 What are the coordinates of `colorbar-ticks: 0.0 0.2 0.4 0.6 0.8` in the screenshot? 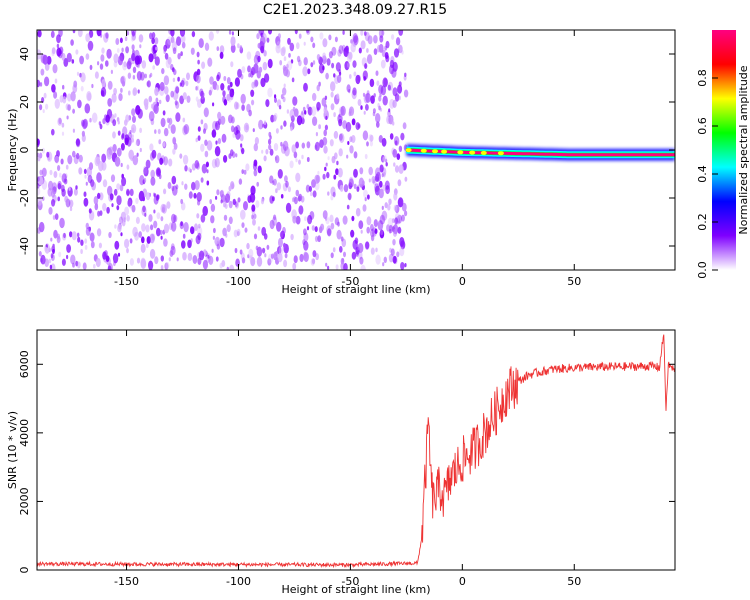 It's located at (707, 174).